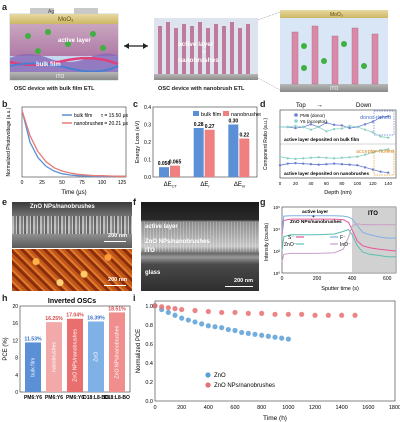 The image size is (400, 422). I want to click on h-ylabel: PCE (%), so click(6, 348).